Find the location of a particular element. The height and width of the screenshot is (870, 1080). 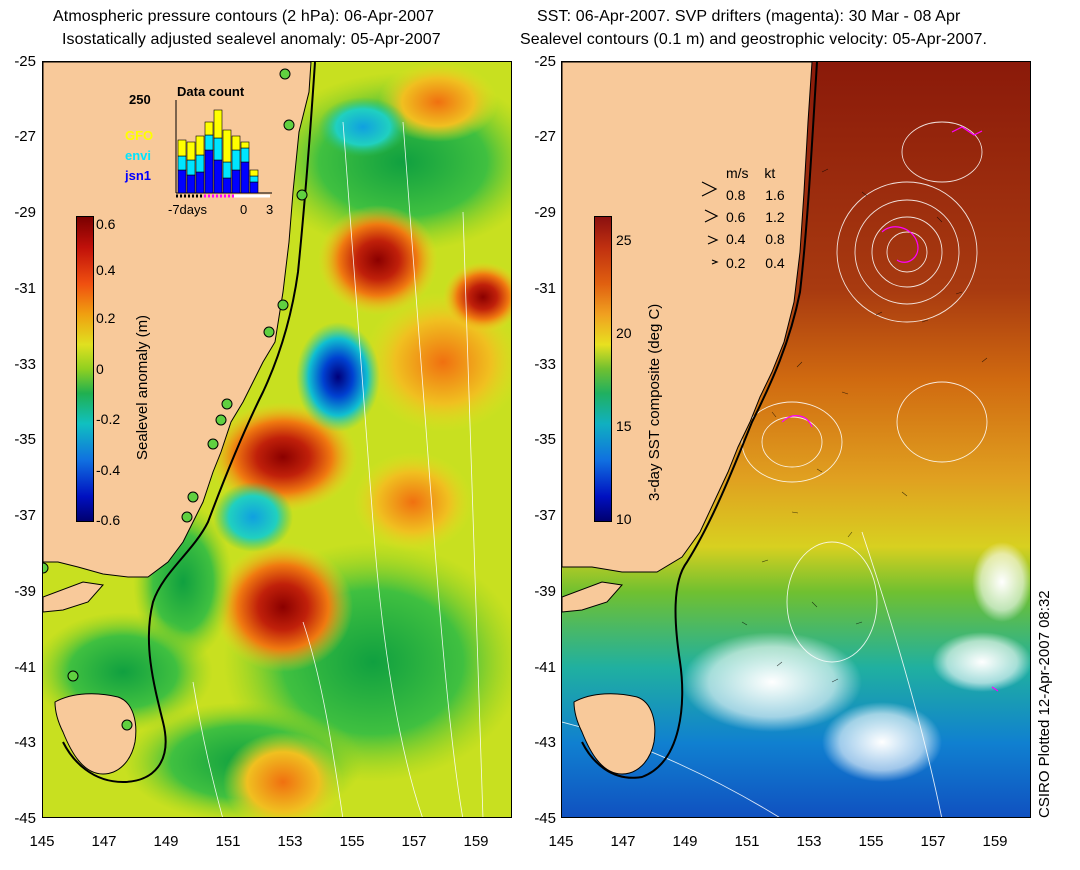

x-tick-left: 149 is located at coordinates (166, 841).